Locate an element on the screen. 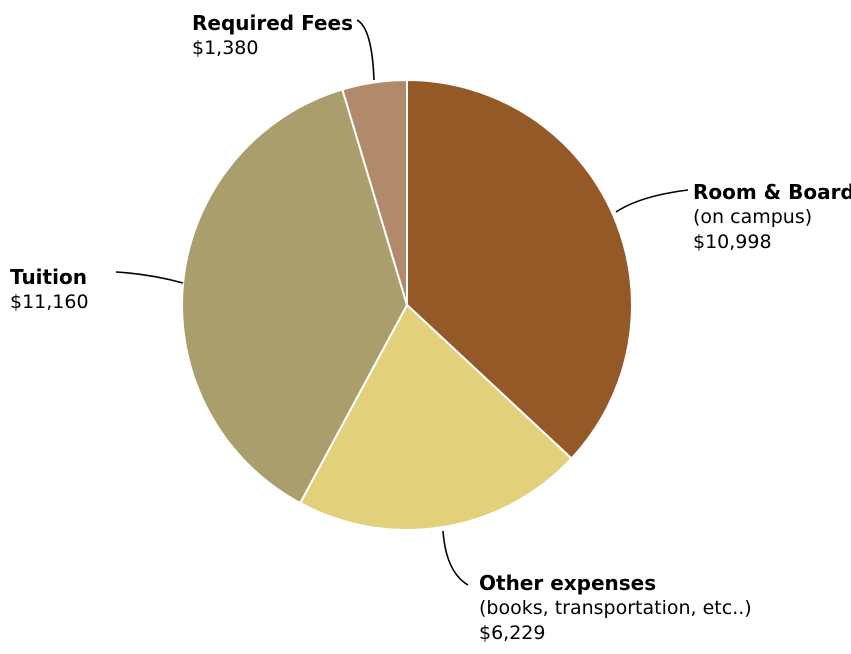  slice-name: Other expenses is located at coordinates (568, 583).